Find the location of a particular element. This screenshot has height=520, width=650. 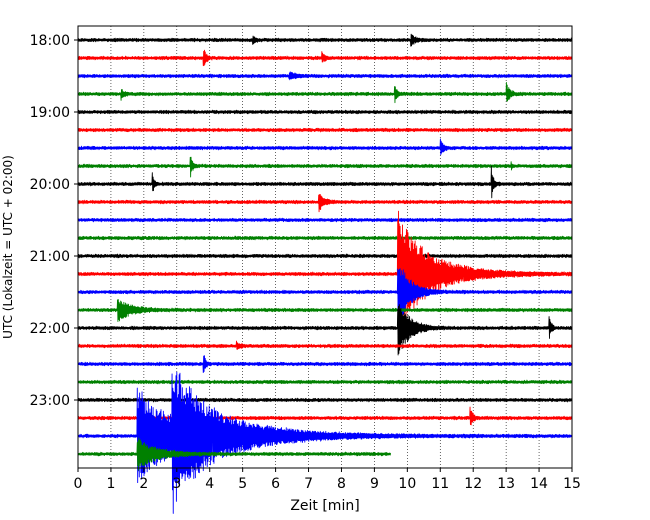

y-tick-label: 23:00 is located at coordinates (50, 401).